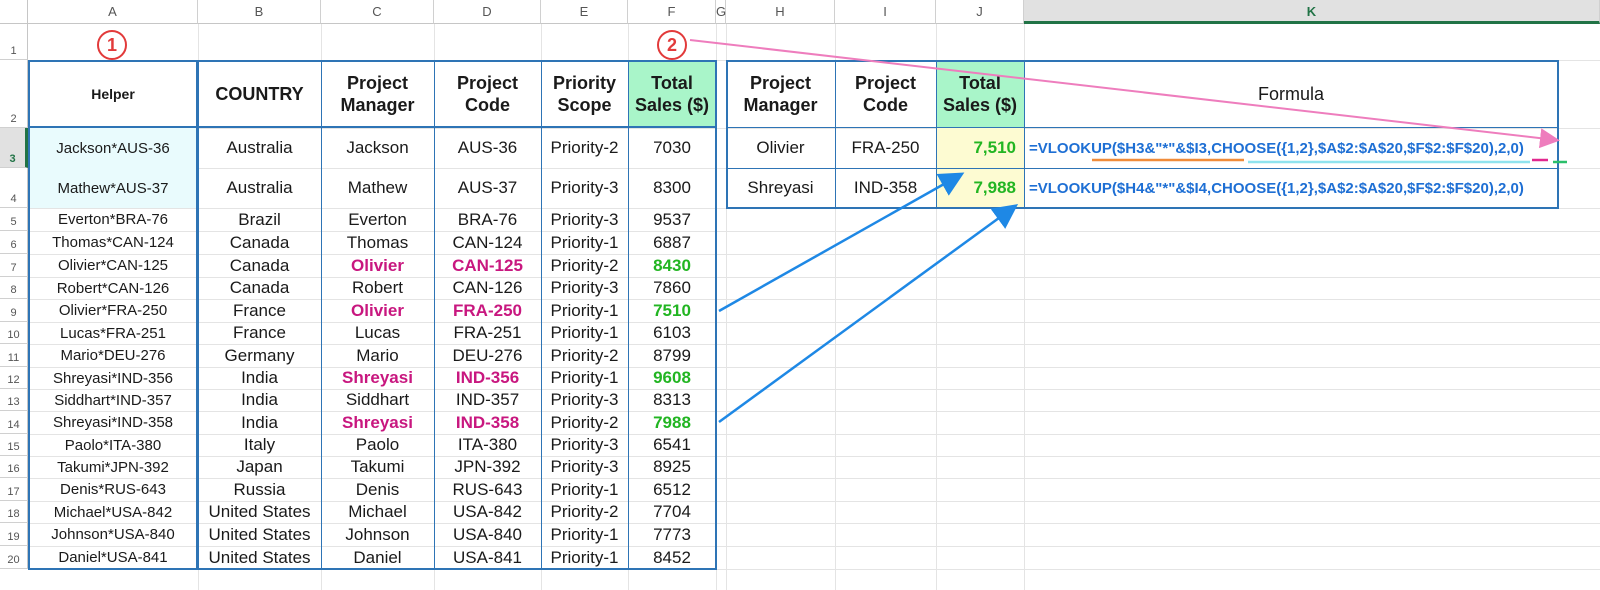  I want to click on cell-manager: Jackson, so click(377, 147).